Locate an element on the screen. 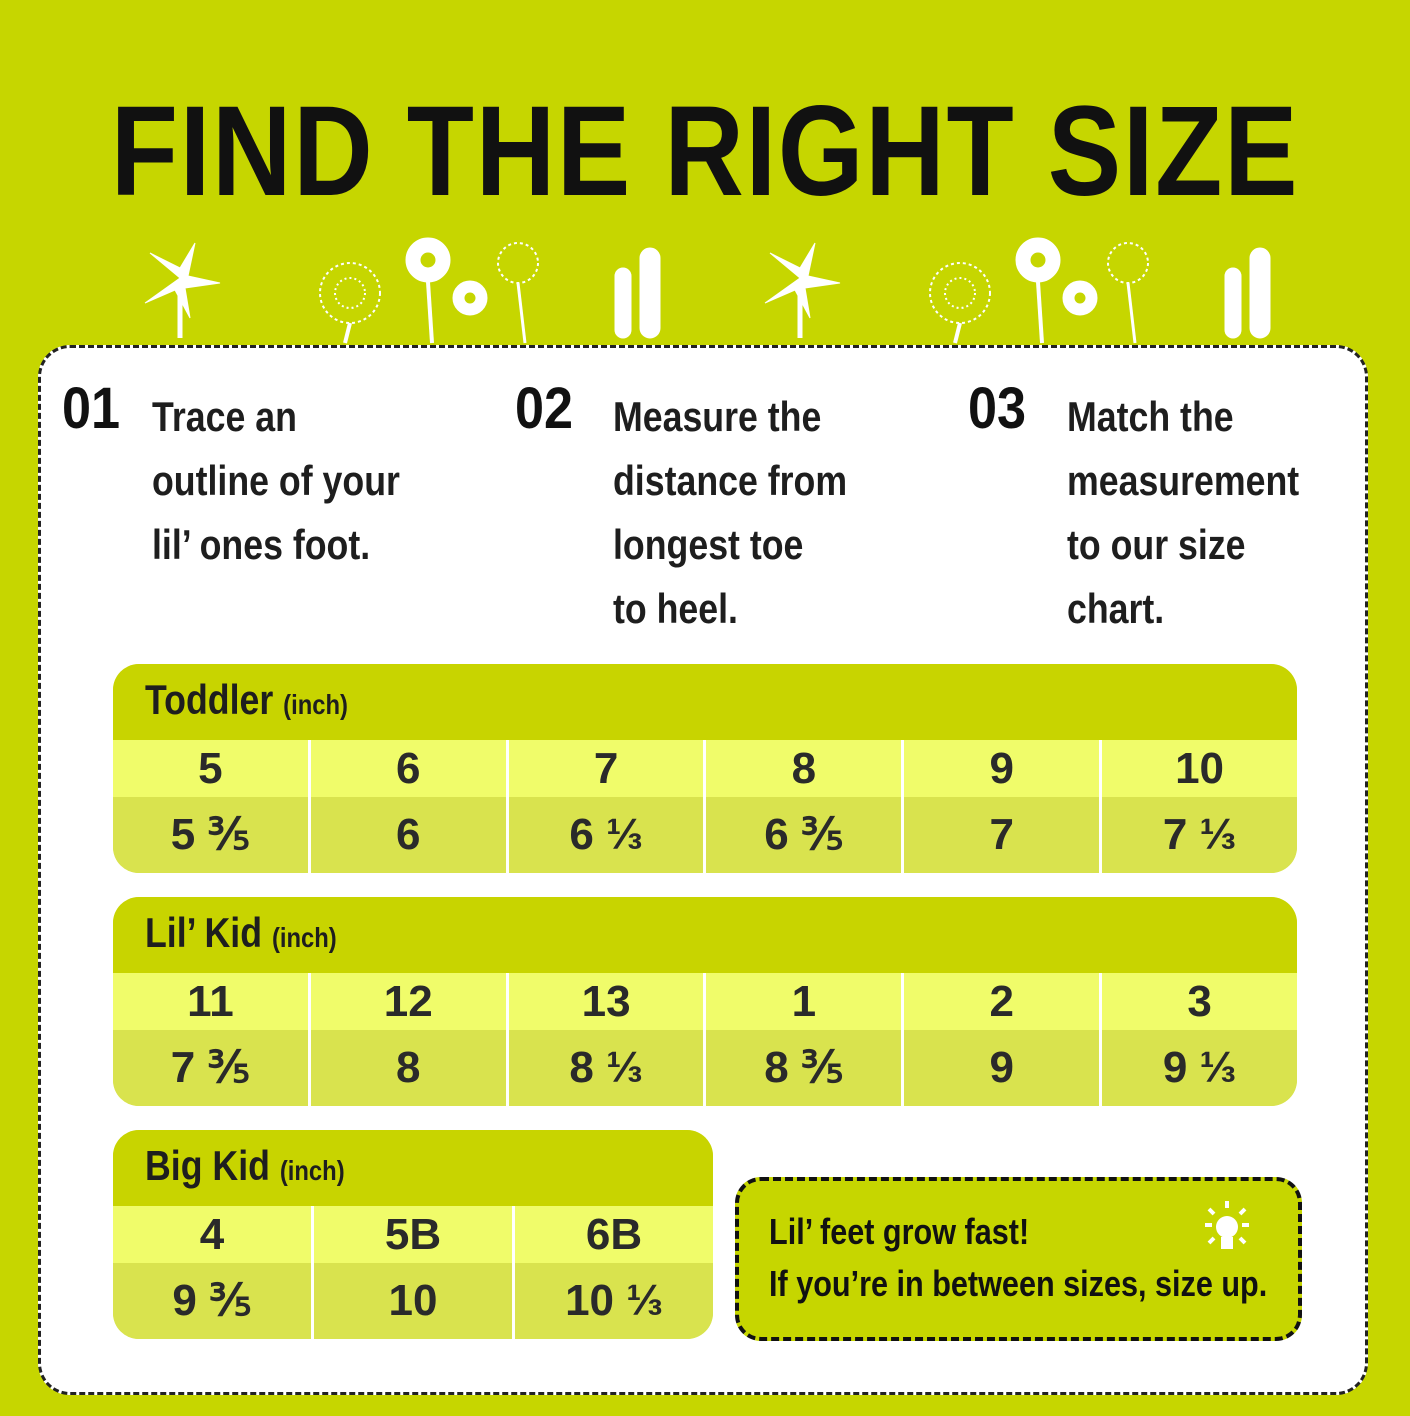 This screenshot has width=1410, height=1416. step-text: measurement is located at coordinates (1183, 480).